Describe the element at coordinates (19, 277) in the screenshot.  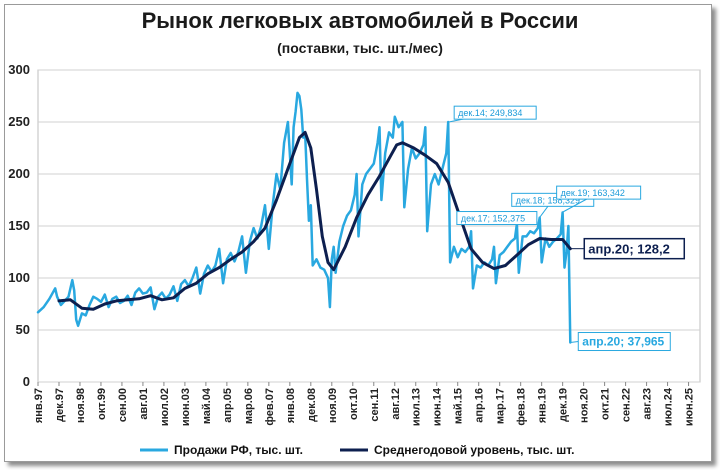
I see `y-tick-label: 100` at that location.